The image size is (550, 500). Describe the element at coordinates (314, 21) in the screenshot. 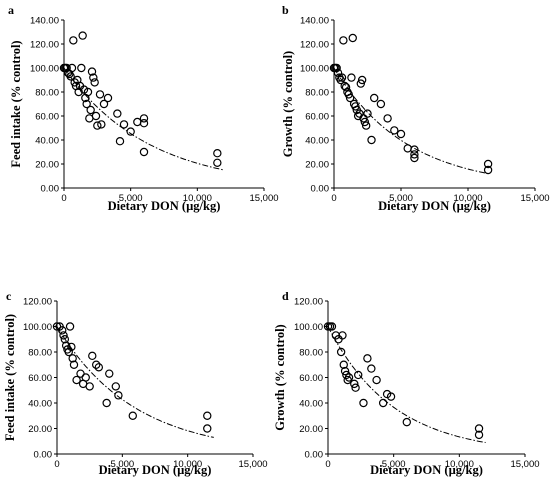

I see `y-tick-label: 140.00` at that location.